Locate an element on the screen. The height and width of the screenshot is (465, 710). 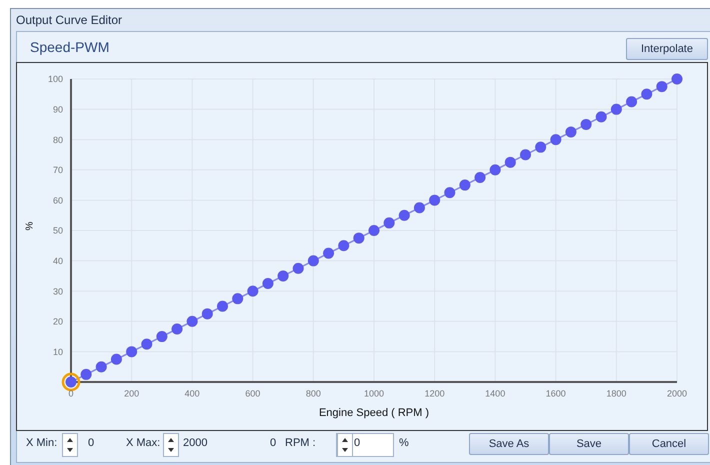
y-tick-label: 70 is located at coordinates (57, 170).